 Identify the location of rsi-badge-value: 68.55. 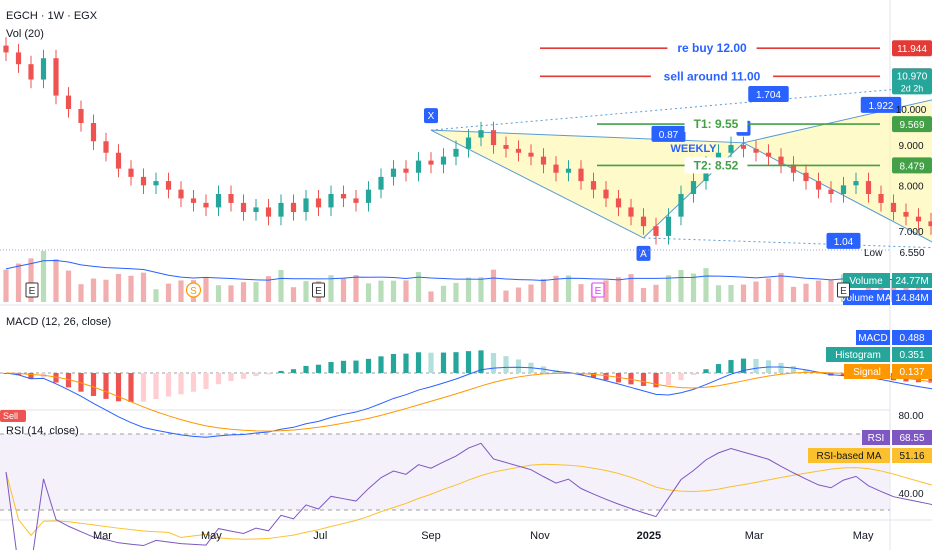
(911, 438).